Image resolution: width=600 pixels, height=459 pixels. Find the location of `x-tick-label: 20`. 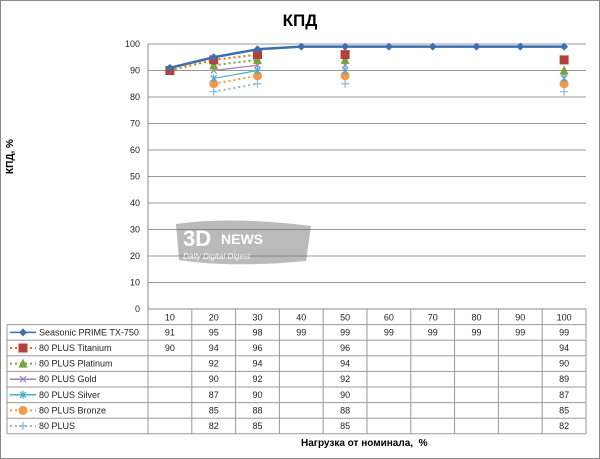

x-tick-label: 20 is located at coordinates (214, 318).